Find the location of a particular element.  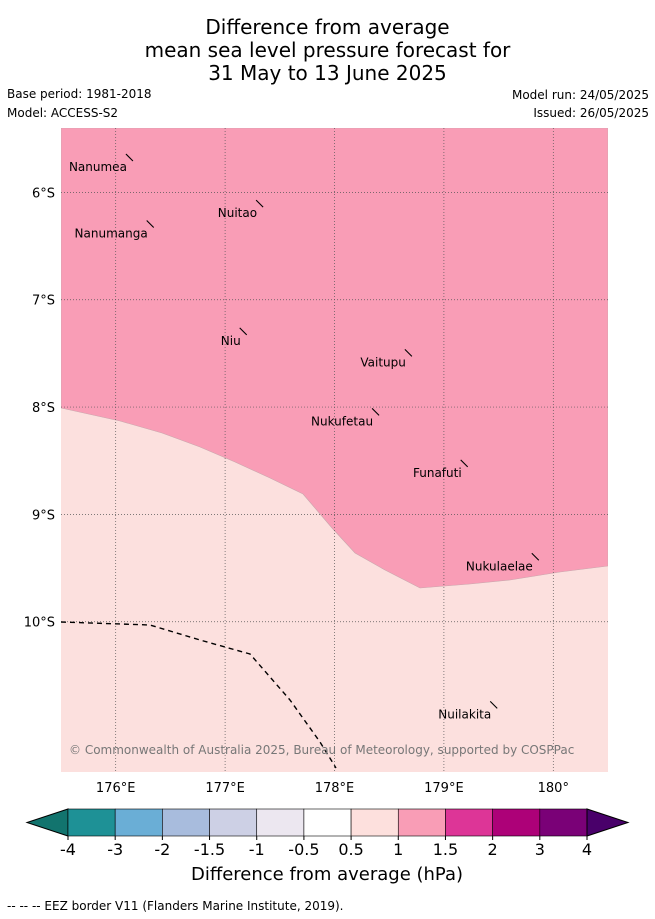

island-label: Nukufetau is located at coordinates (342, 421).